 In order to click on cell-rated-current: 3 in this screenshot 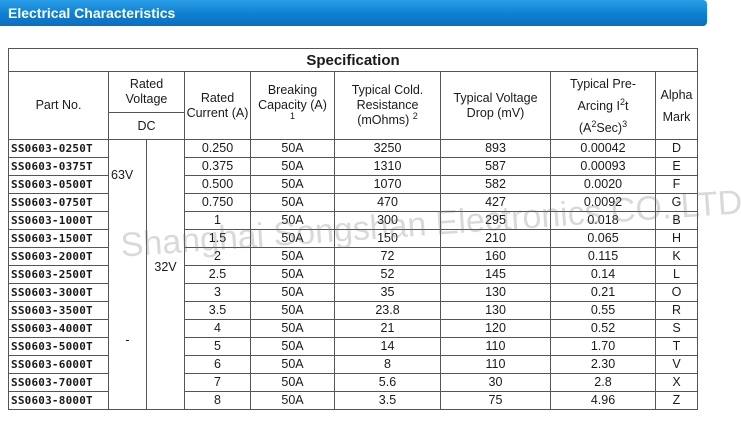, I will do `click(217, 292)`.